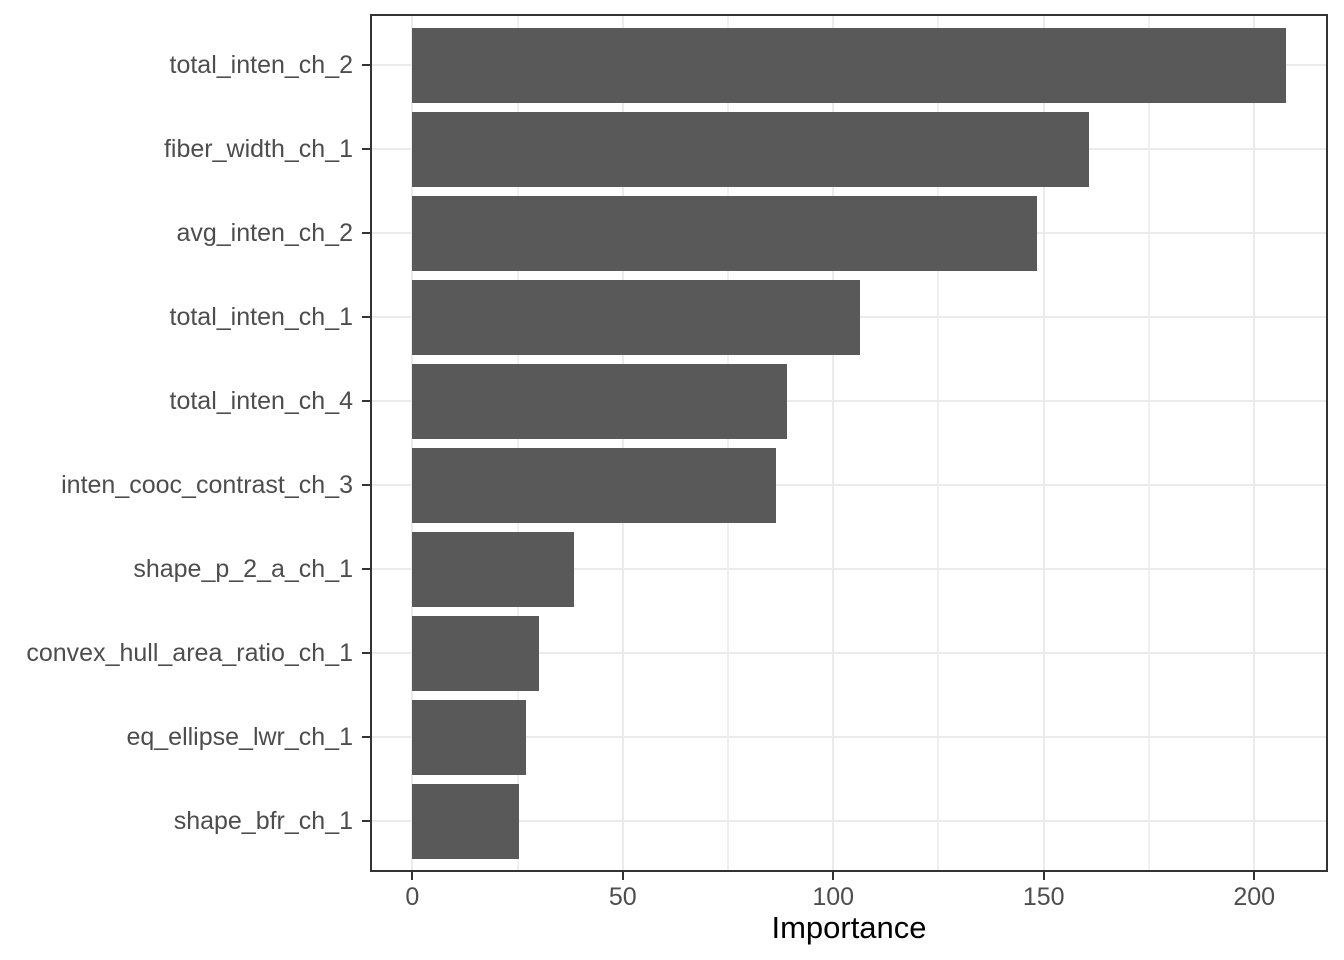 The width and height of the screenshot is (1344, 960). What do you see at coordinates (263, 821) in the screenshot?
I see `y-tick-label: shape_bfr_ch_1` at bounding box center [263, 821].